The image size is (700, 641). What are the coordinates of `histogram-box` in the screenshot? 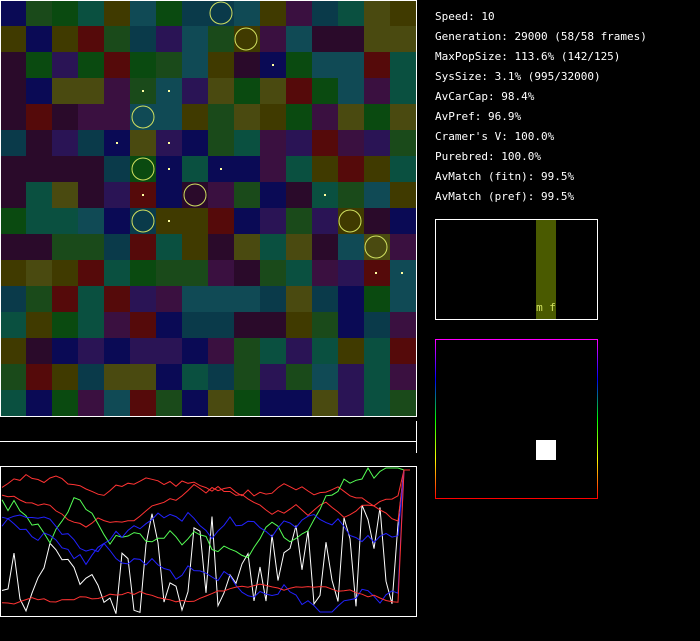 It's located at (516, 269).